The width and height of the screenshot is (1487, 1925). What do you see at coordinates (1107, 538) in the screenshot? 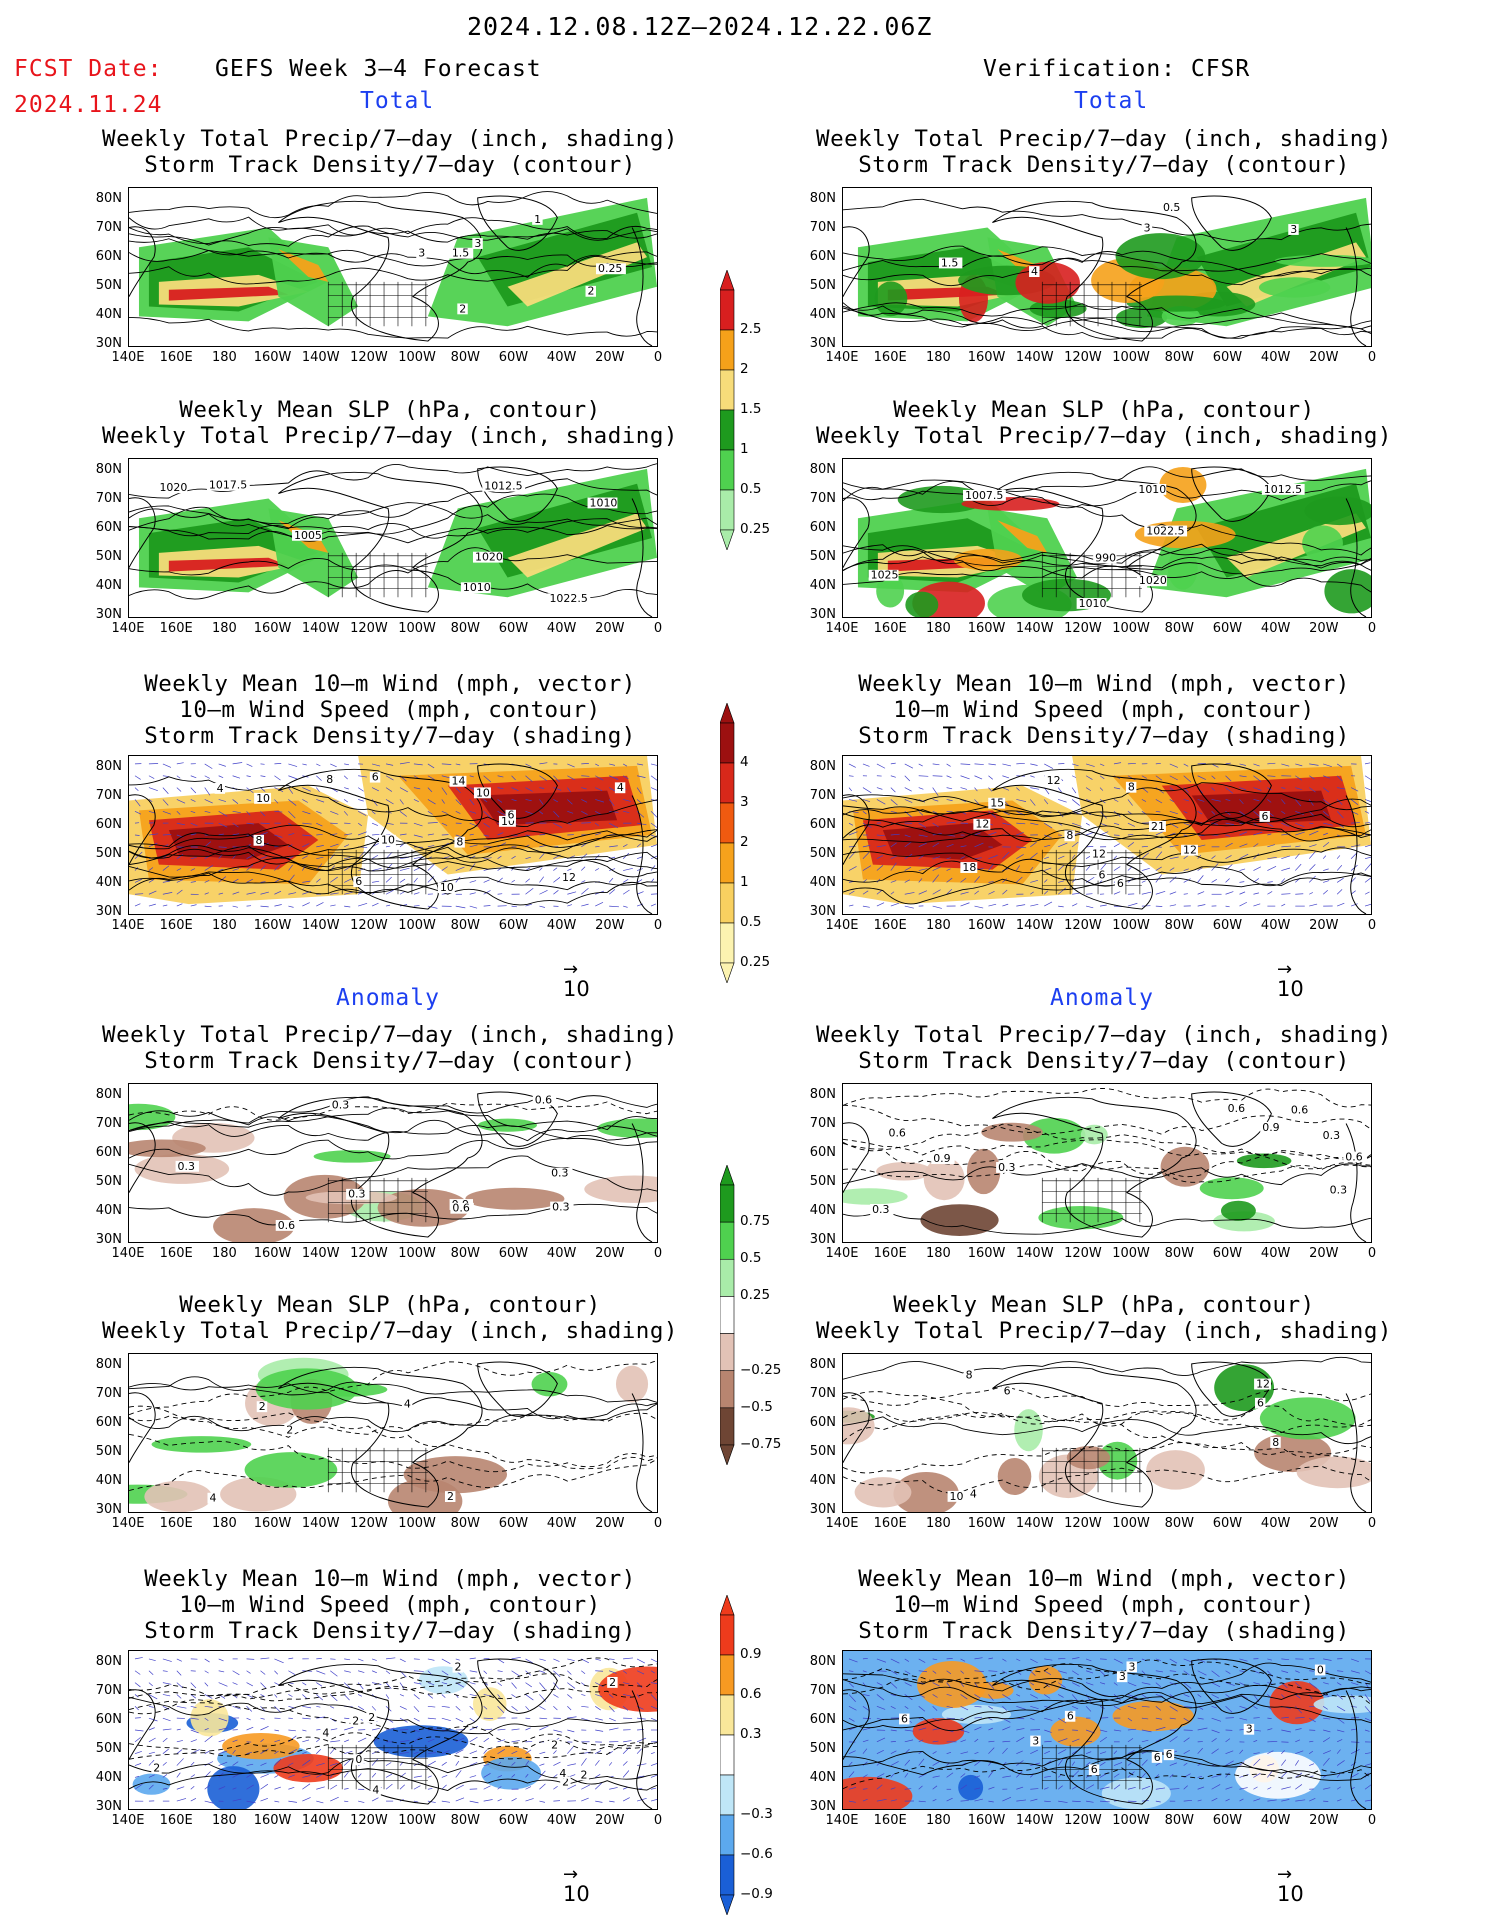
I see `verif-total-slp-precip-map: 1022.5 1012.5 1007.5 1025 990 1010 1010 1020` at bounding box center [1107, 538].